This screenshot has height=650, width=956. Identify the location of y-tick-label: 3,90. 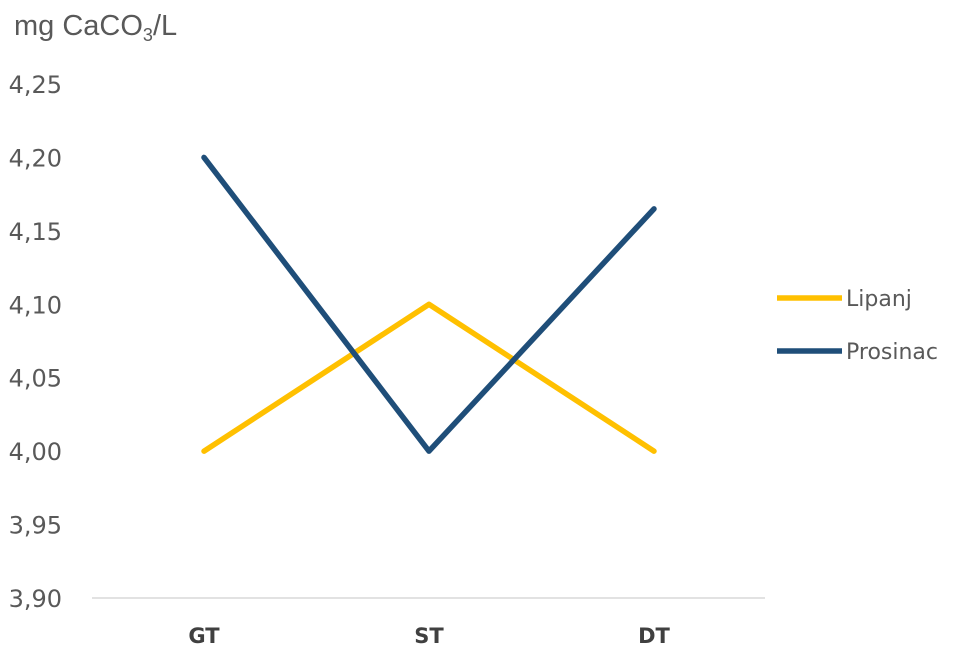
(35, 599).